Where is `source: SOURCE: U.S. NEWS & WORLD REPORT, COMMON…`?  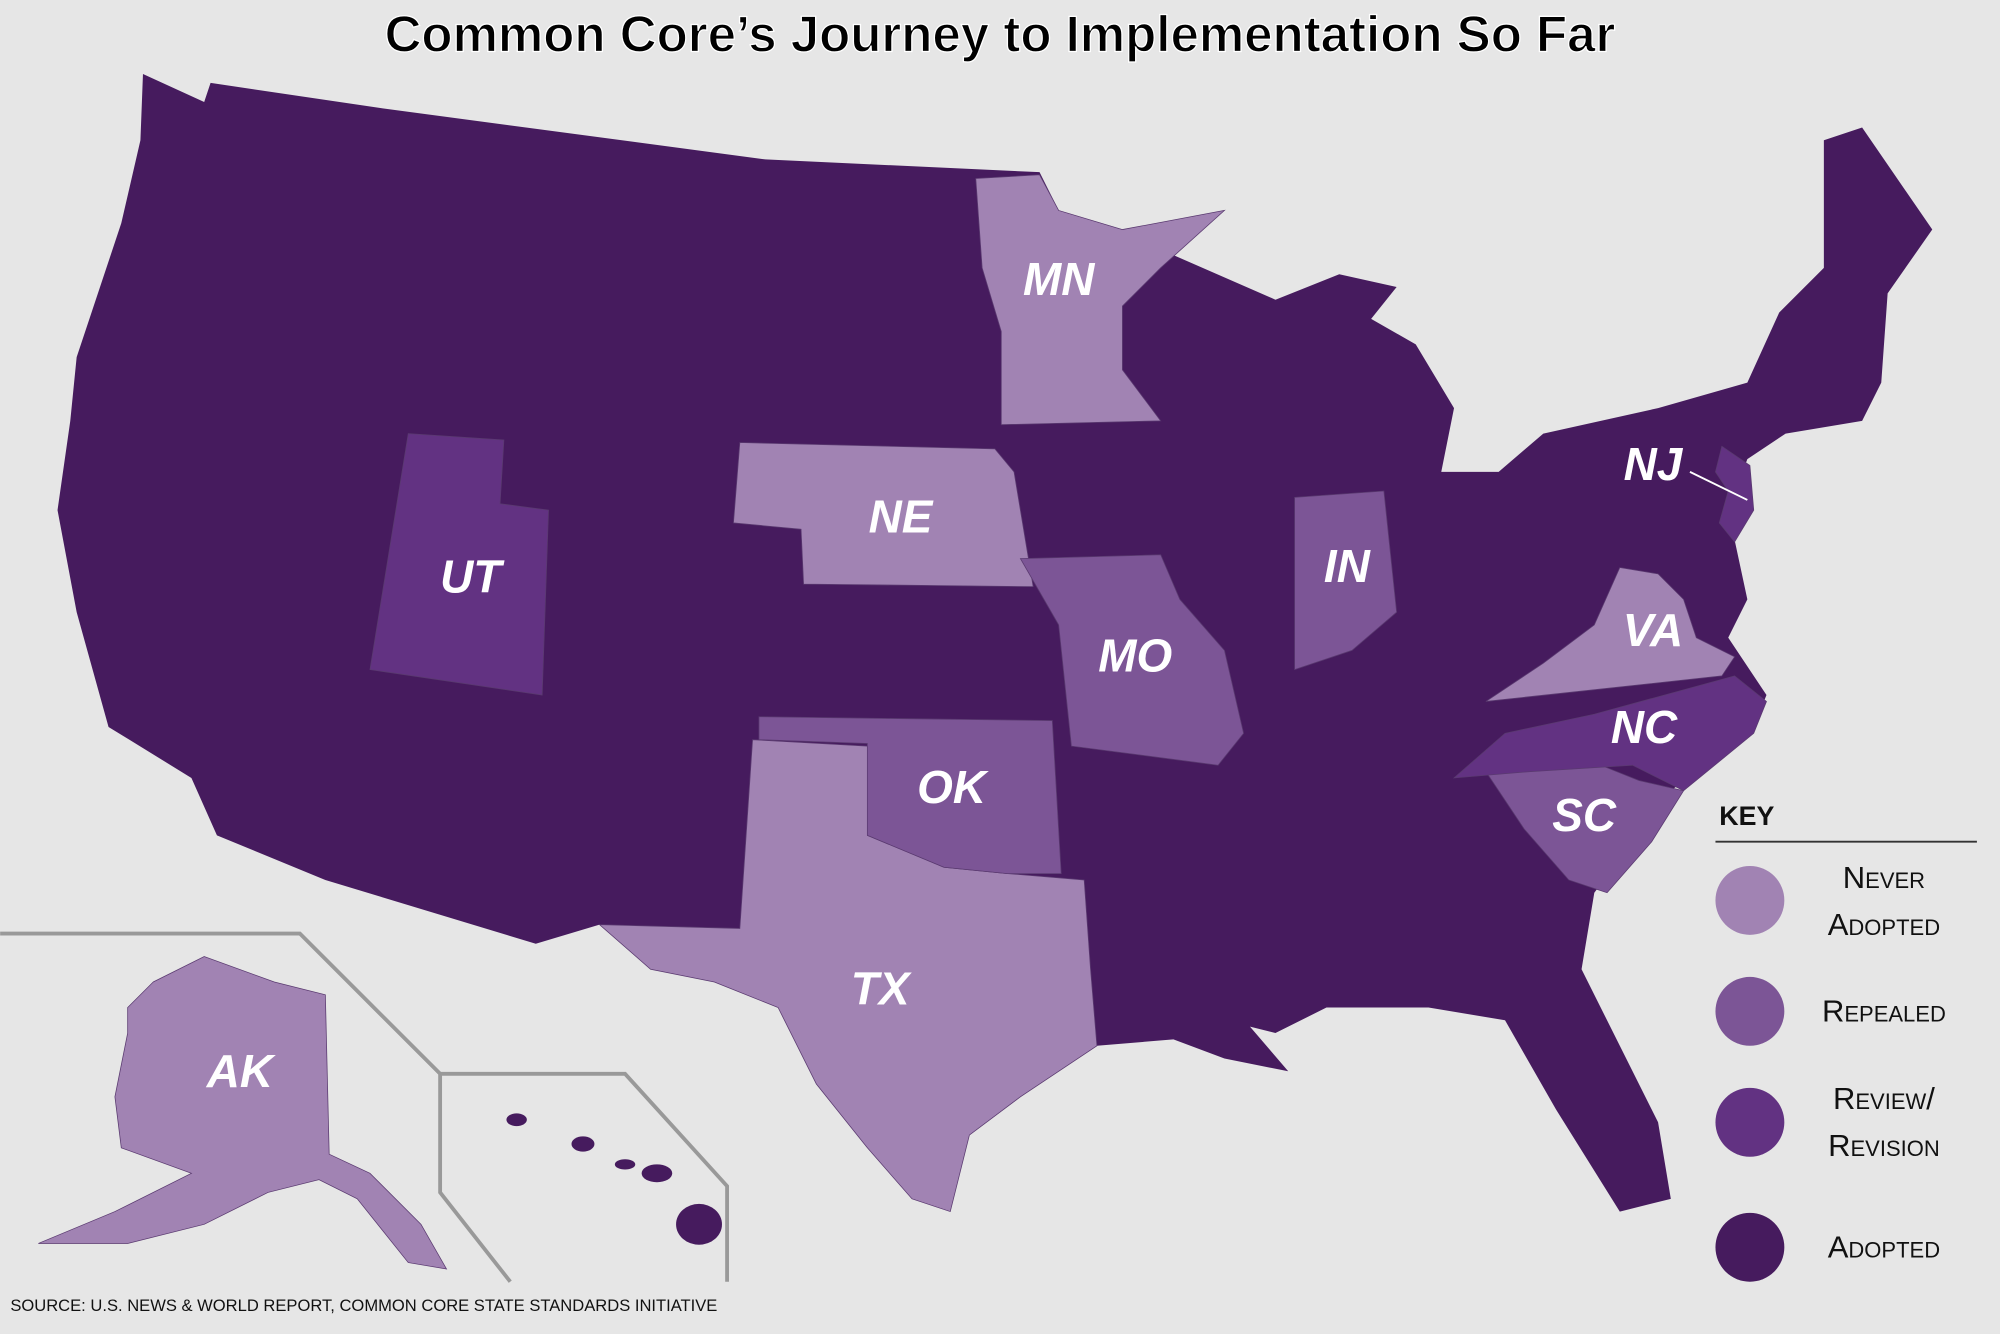 source: SOURCE: U.S. NEWS & WORLD REPORT, COMMON… is located at coordinates (363, 1305).